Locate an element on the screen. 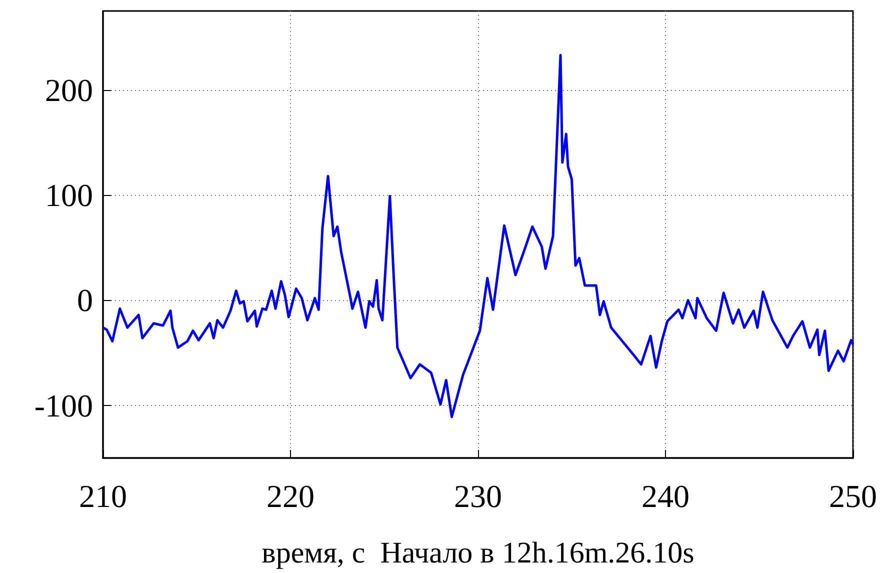 This screenshot has height=573, width=893. x-tick-label: 210 is located at coordinates (103, 496).